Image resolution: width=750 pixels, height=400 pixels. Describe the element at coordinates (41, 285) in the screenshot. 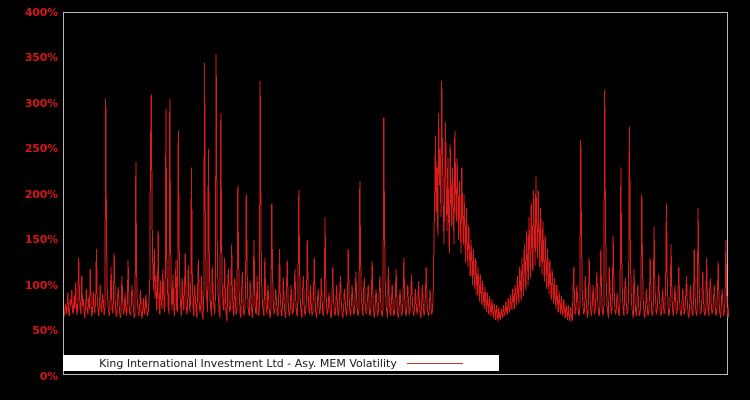

I see `y-axis-tick-label: 100%` at that location.